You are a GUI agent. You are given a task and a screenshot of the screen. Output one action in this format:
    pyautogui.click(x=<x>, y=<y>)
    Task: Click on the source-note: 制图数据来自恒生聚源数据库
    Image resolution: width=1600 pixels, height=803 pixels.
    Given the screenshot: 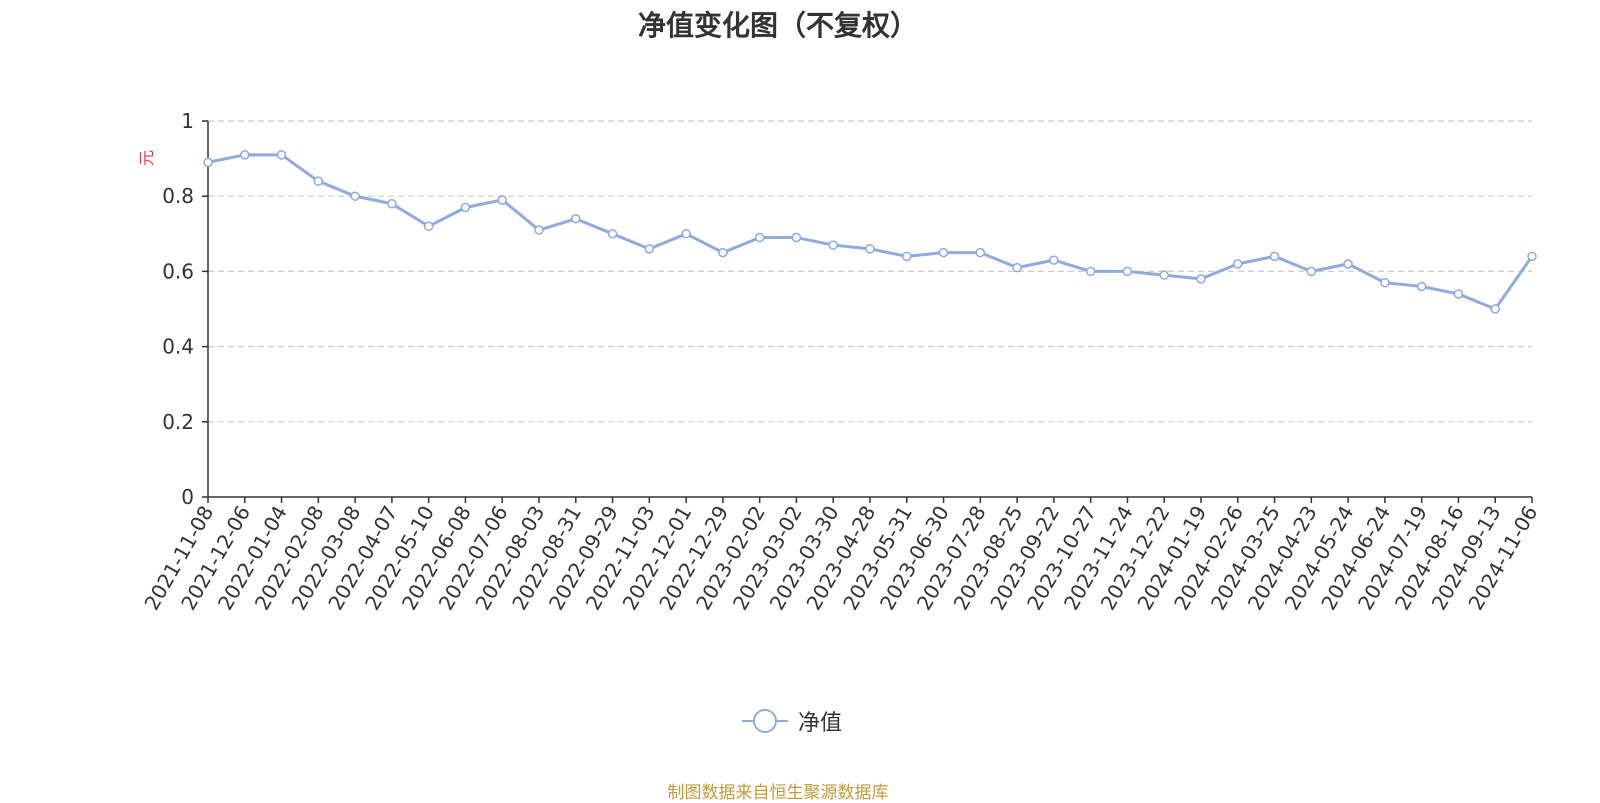 What is the action you would take?
    pyautogui.click(x=778, y=793)
    